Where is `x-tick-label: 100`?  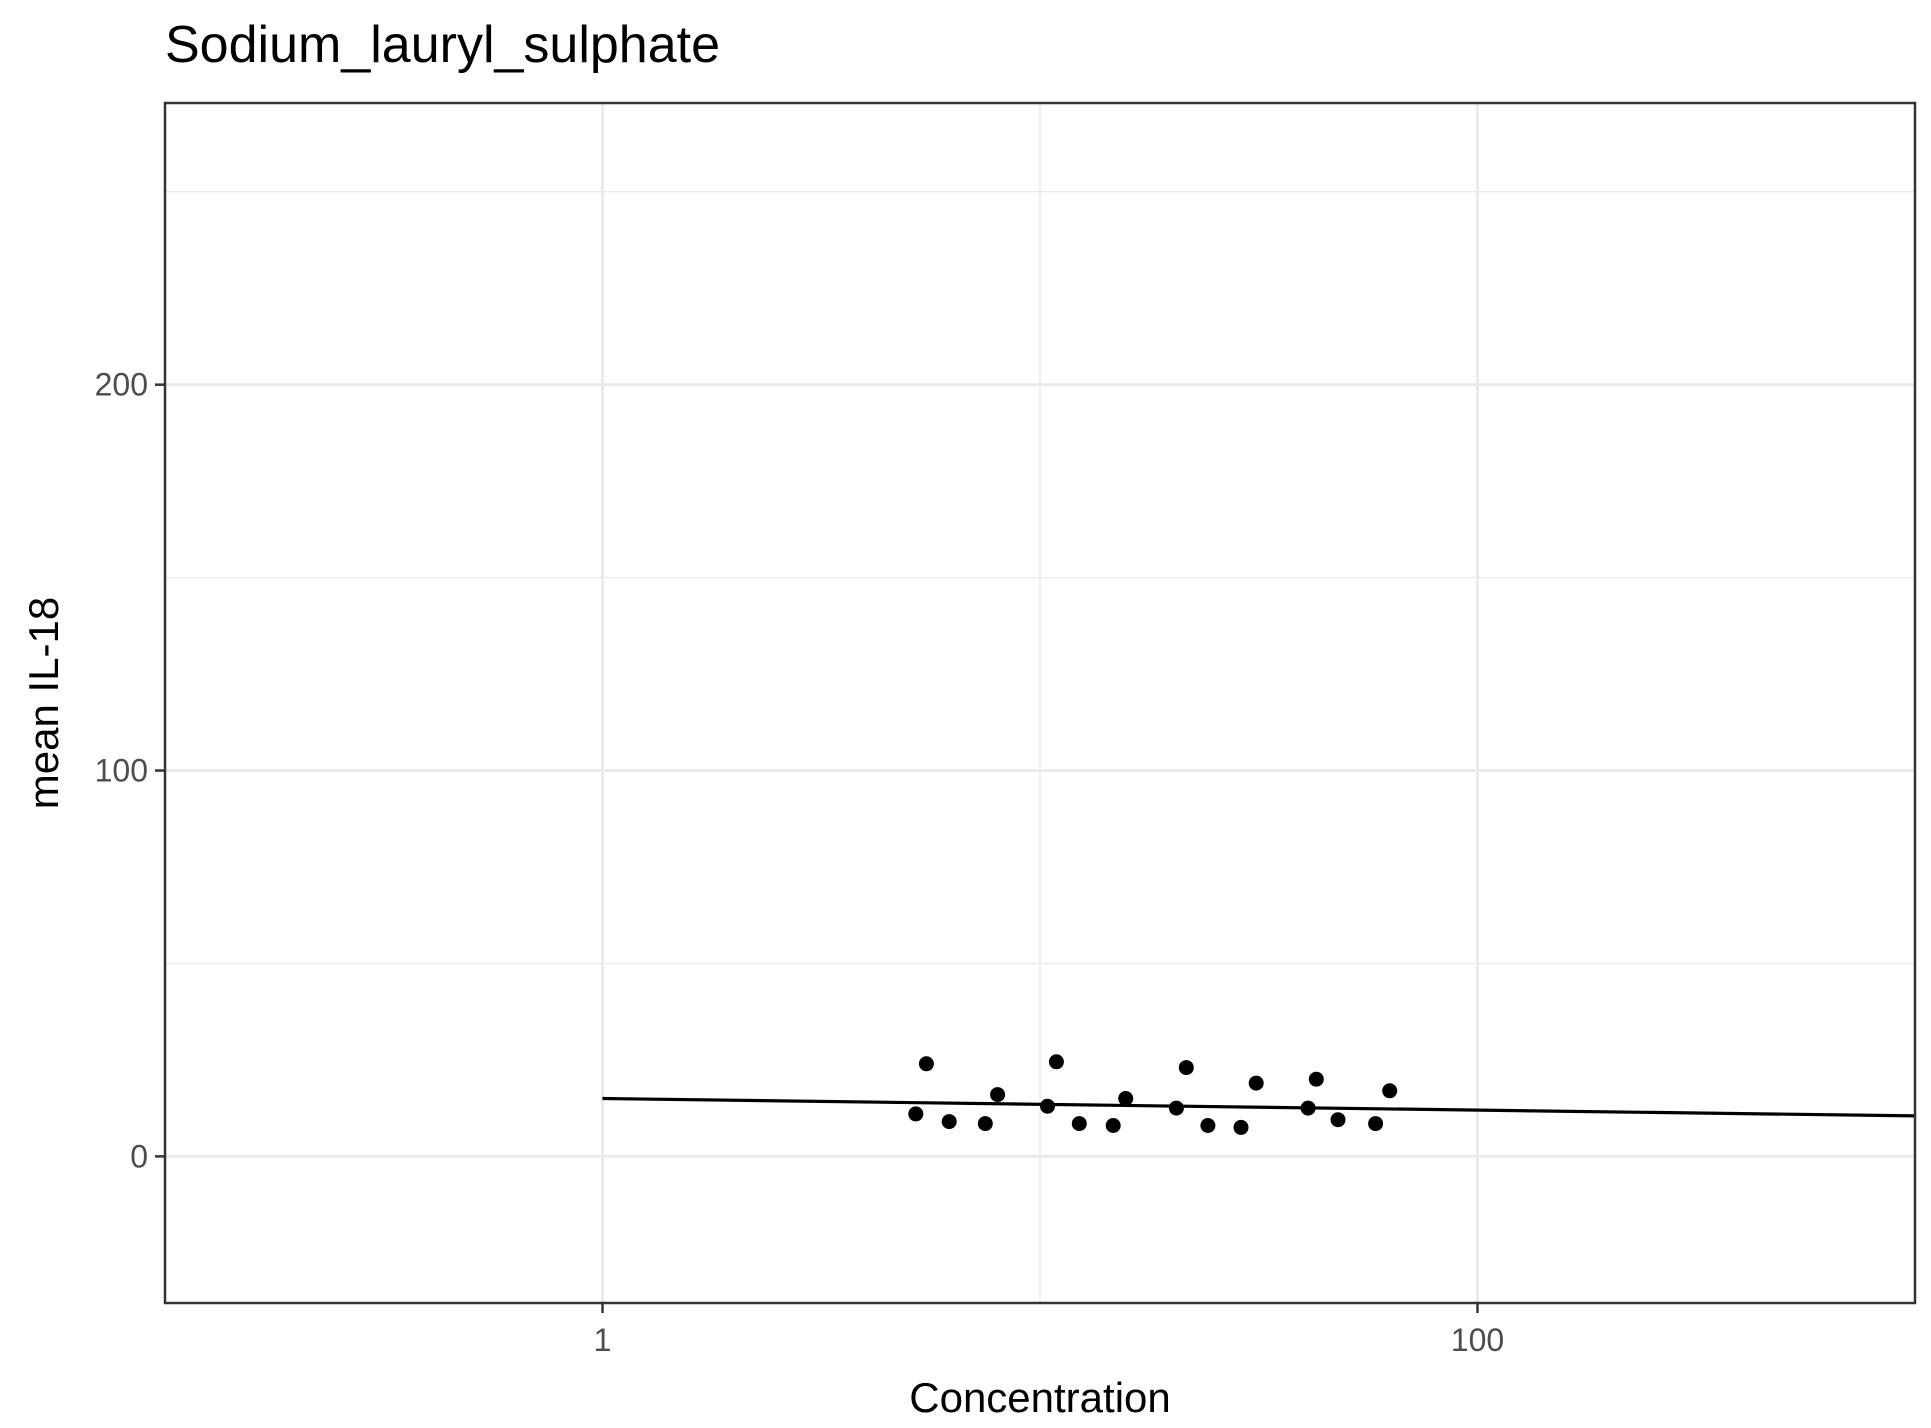
x-tick-label: 100 is located at coordinates (1477, 1340).